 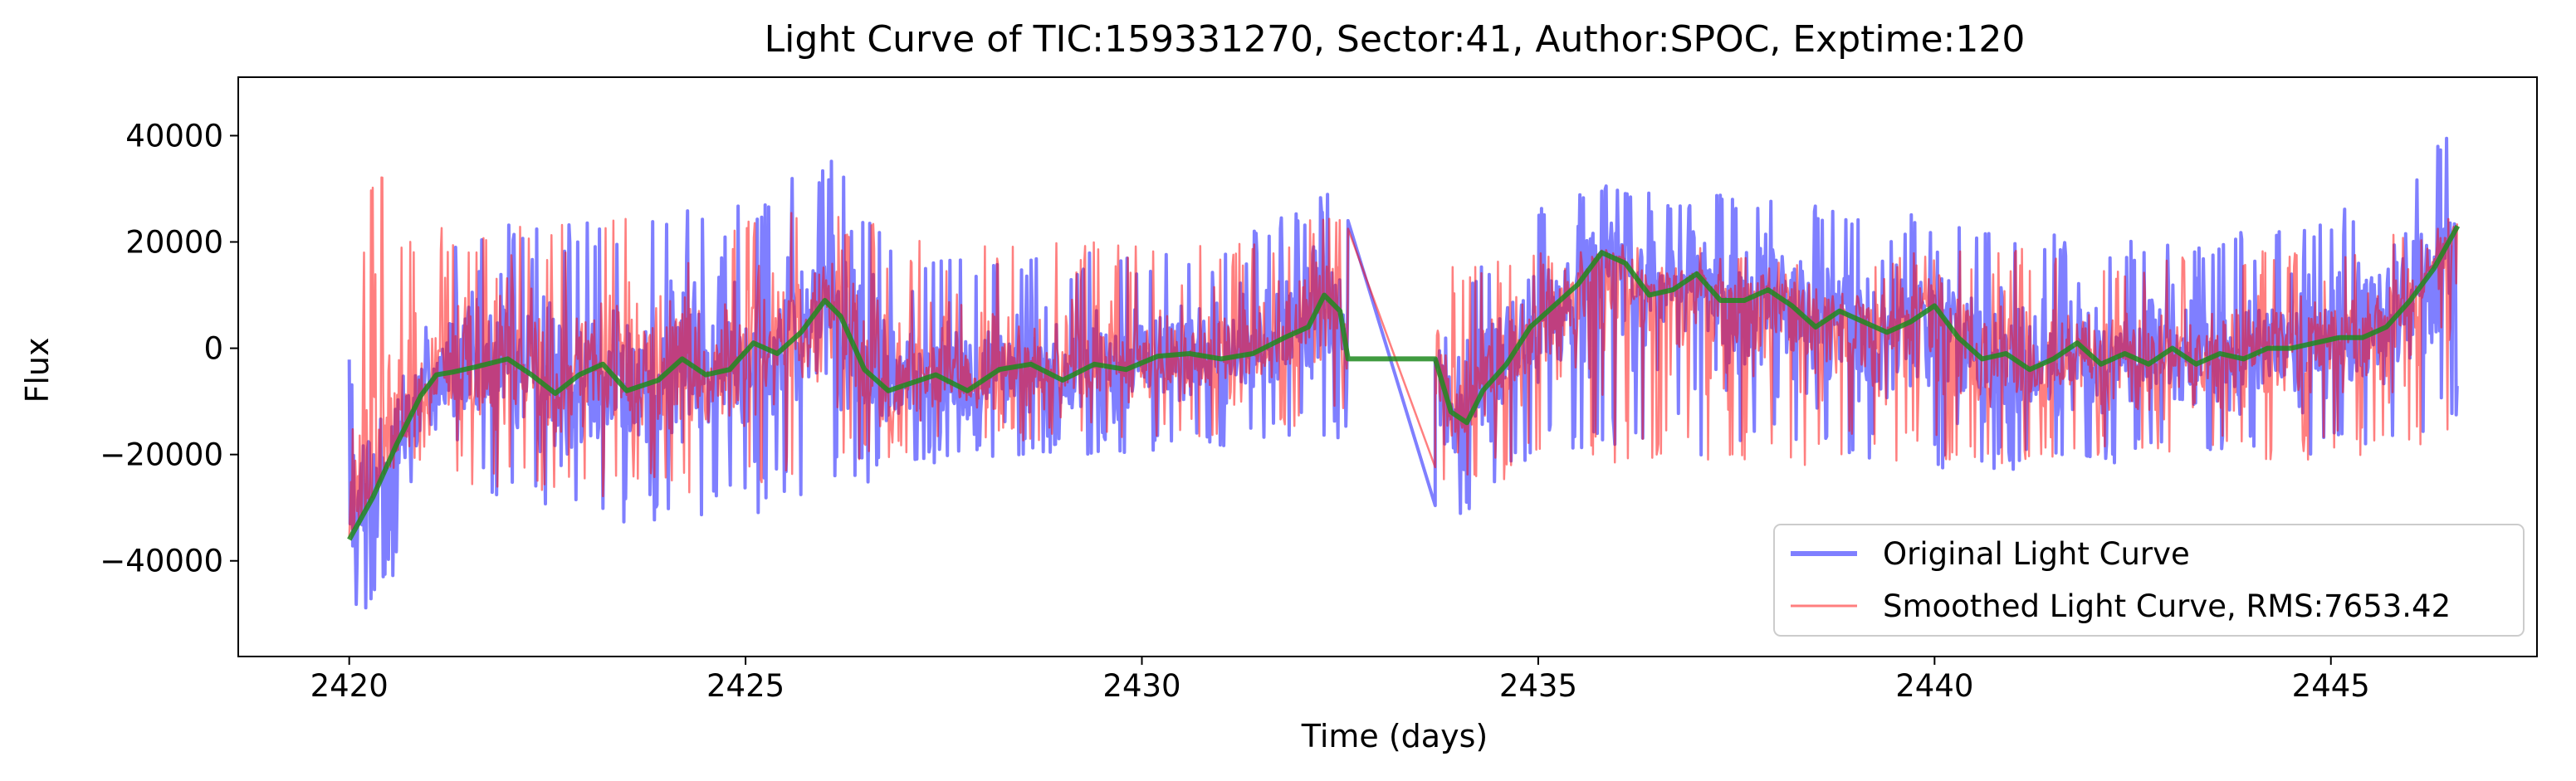 I want to click on y-tick-label: 20000, so click(x=174, y=243).